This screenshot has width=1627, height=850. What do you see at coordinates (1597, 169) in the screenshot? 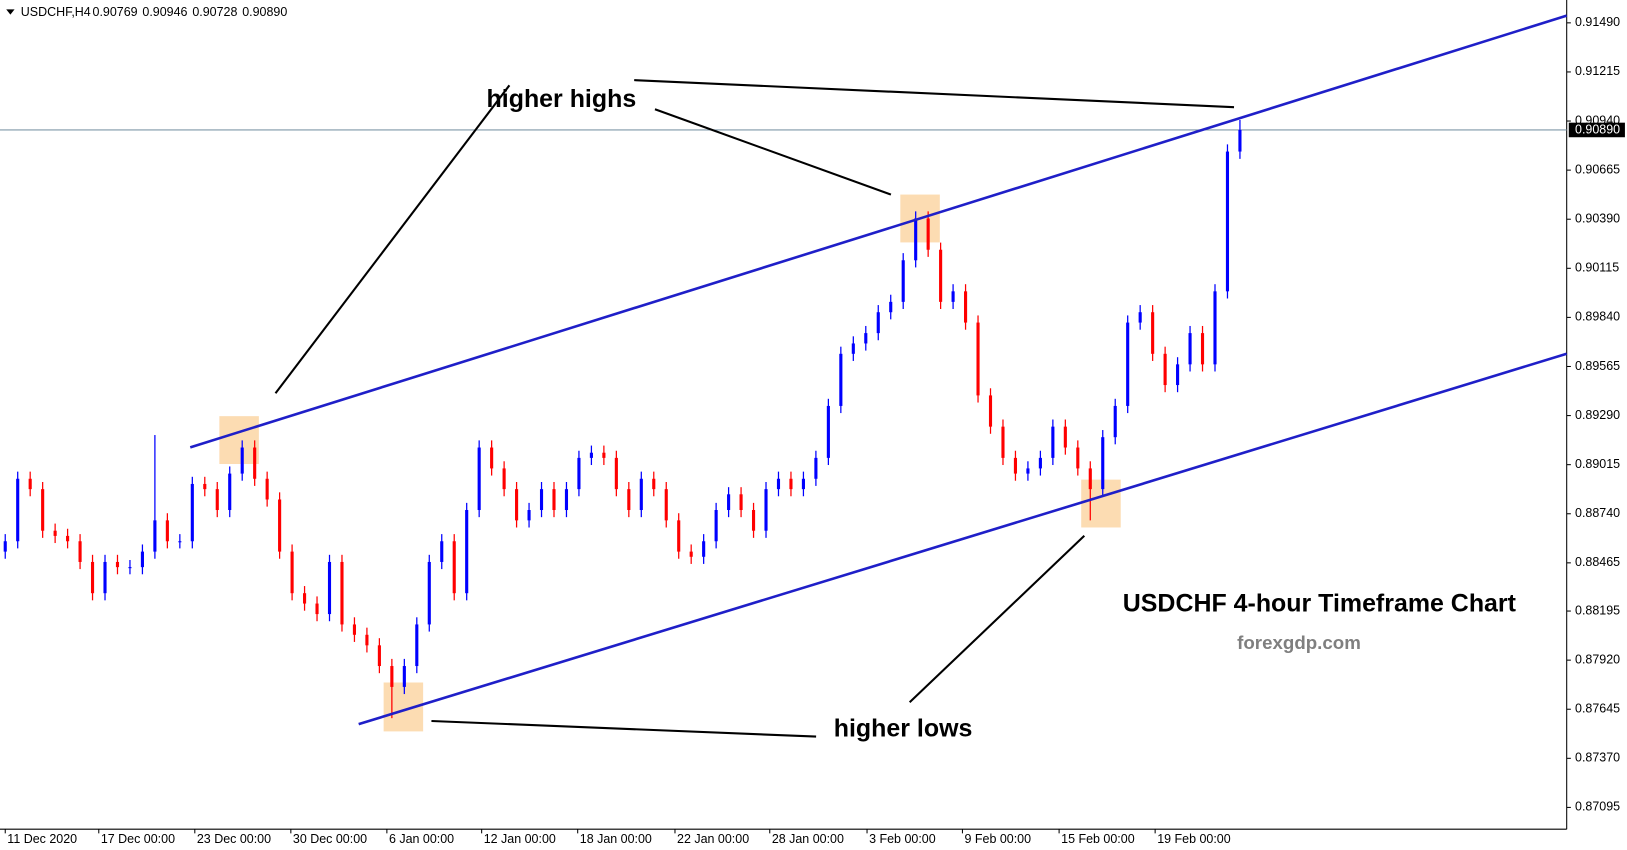
I see `y-tick-label: 0.90665` at bounding box center [1597, 169].